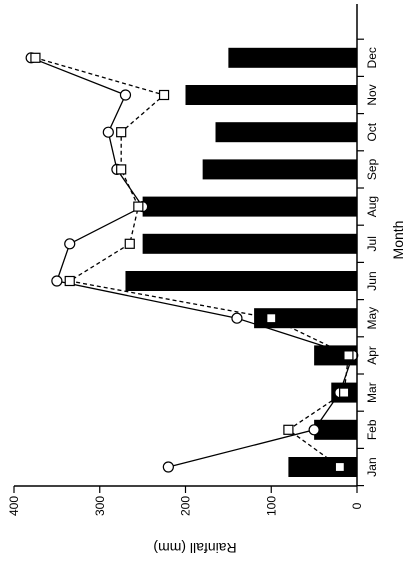 This screenshot has width=414, height=567. I want to click on bar-oct, so click(286, 132).